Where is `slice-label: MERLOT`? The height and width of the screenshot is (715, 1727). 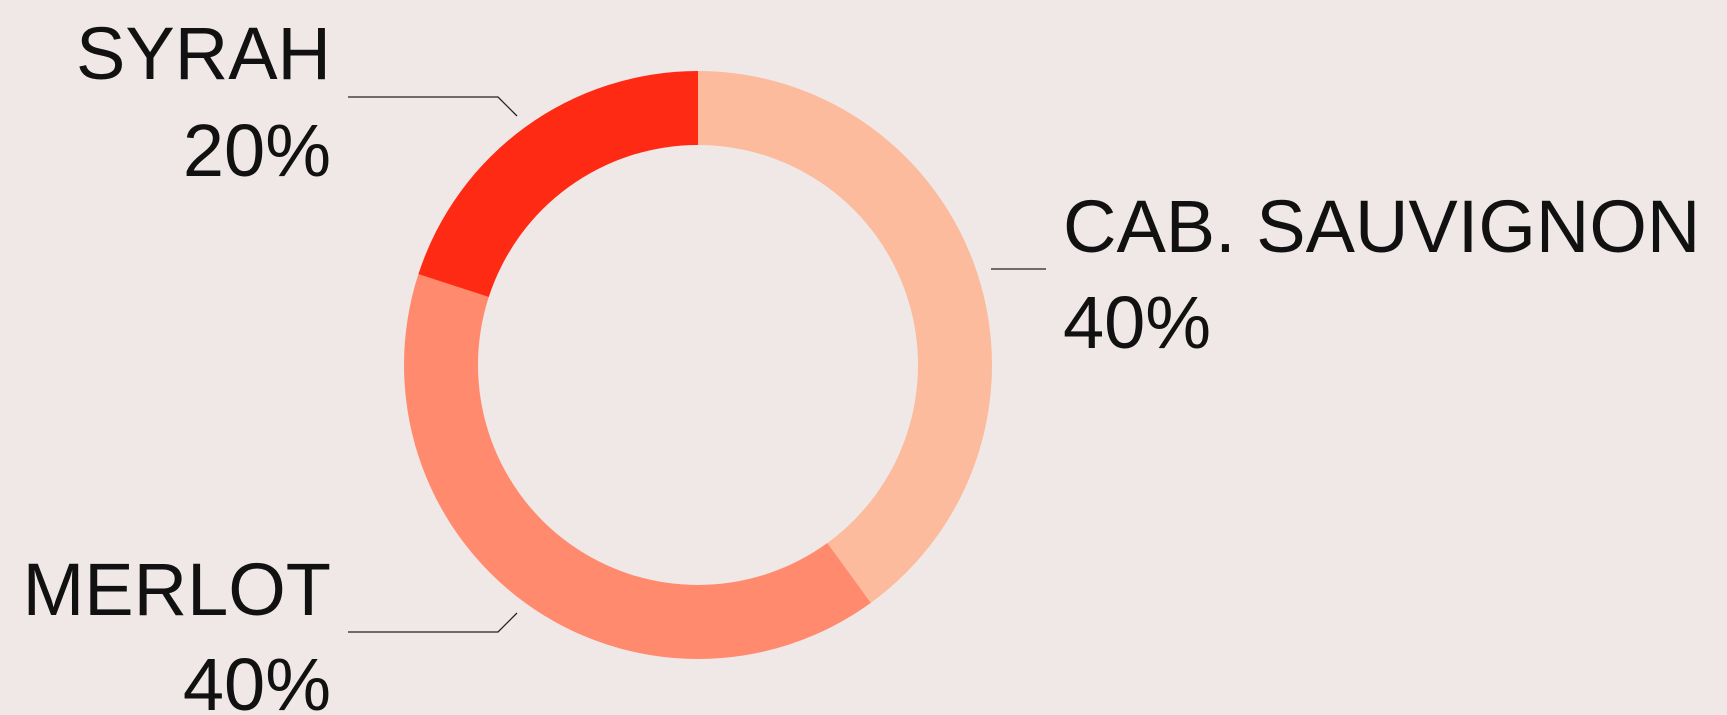
slice-label: MERLOT is located at coordinates (177, 589).